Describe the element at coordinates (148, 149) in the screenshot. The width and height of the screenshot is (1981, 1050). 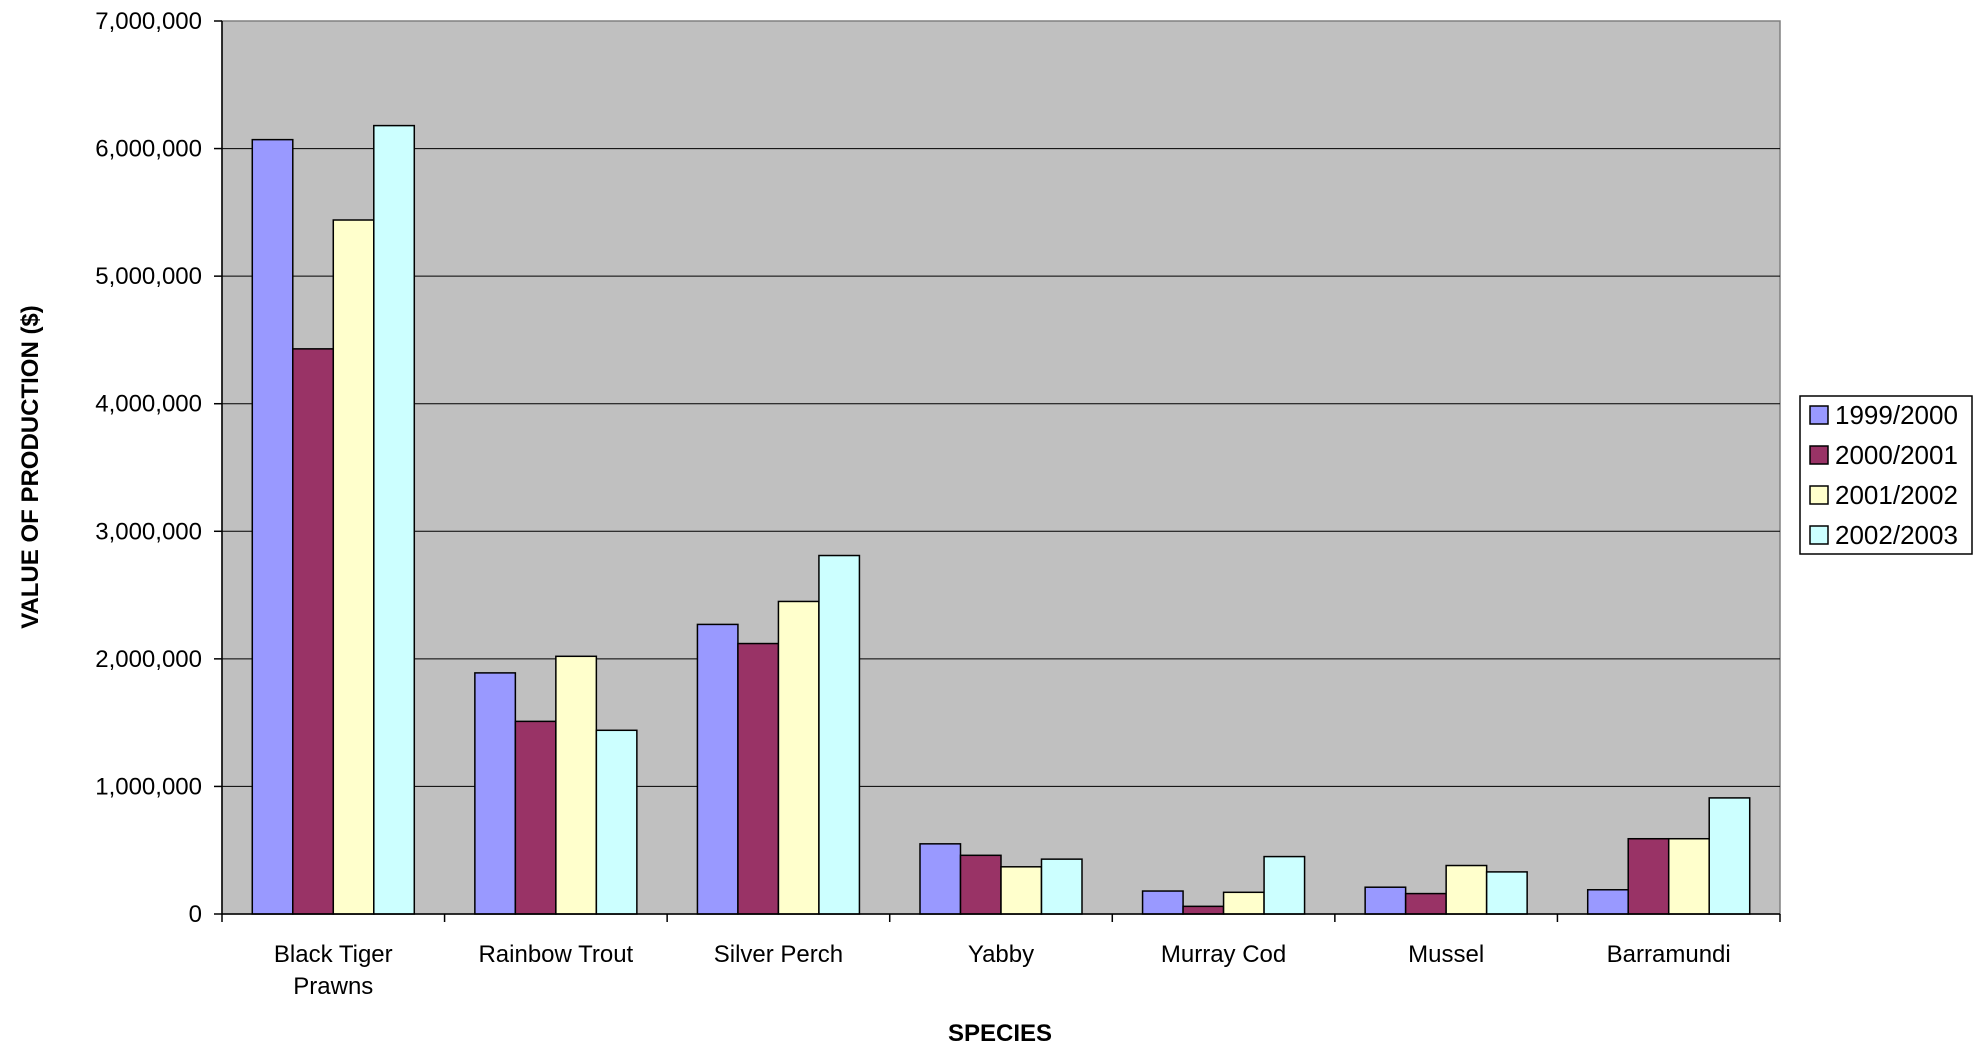
I see `y-tick-label: 6,000,000` at that location.